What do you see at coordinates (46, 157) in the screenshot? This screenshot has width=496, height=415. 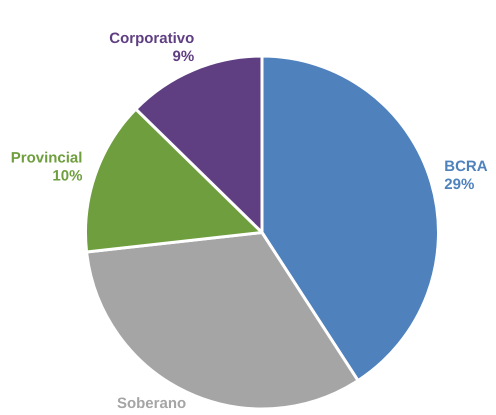 I see `slice-label: Provincial` at bounding box center [46, 157].